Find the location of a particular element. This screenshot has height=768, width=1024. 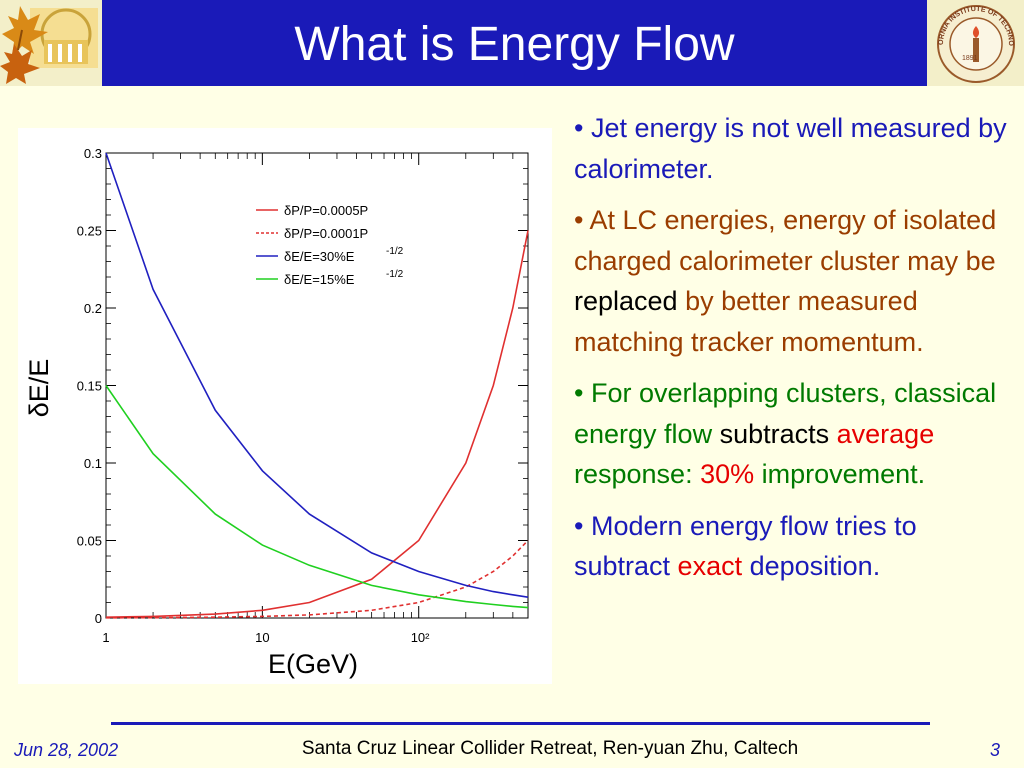

seal-year: 1891 is located at coordinates (970, 58).